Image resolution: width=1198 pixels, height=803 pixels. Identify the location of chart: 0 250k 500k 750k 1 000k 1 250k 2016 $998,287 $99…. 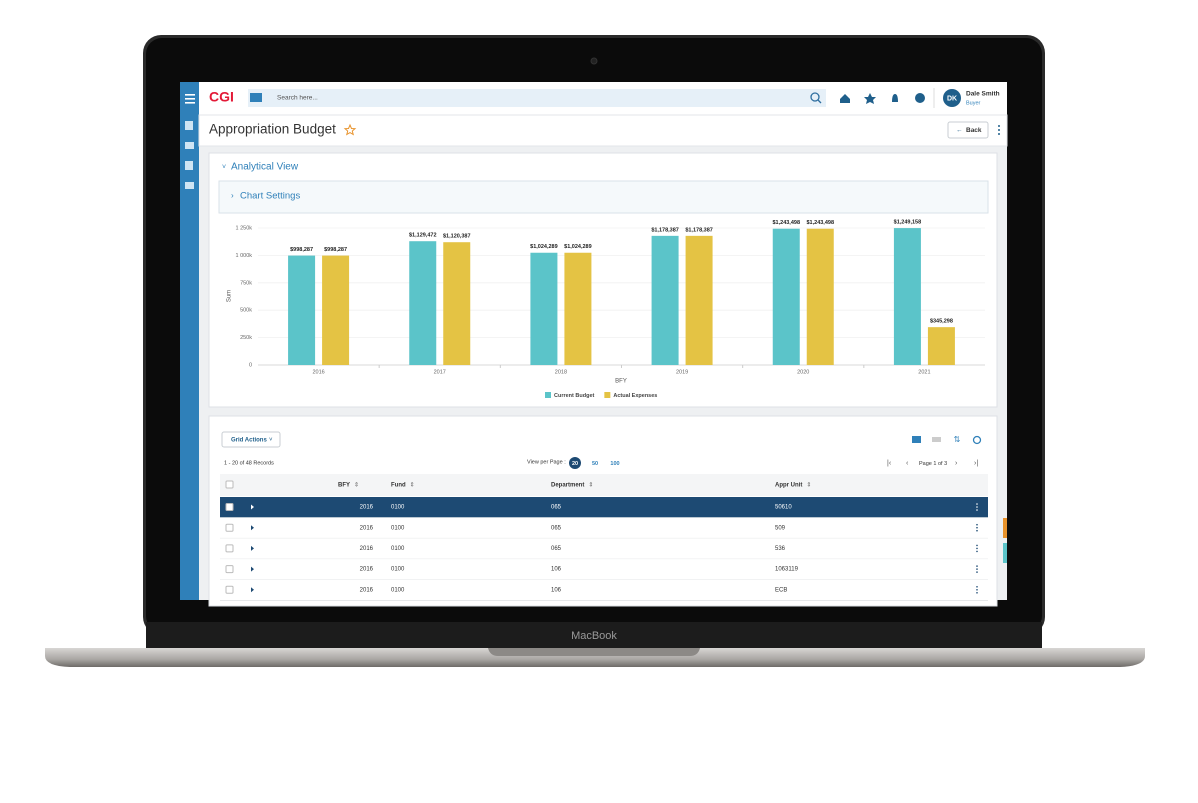
(610, 309).